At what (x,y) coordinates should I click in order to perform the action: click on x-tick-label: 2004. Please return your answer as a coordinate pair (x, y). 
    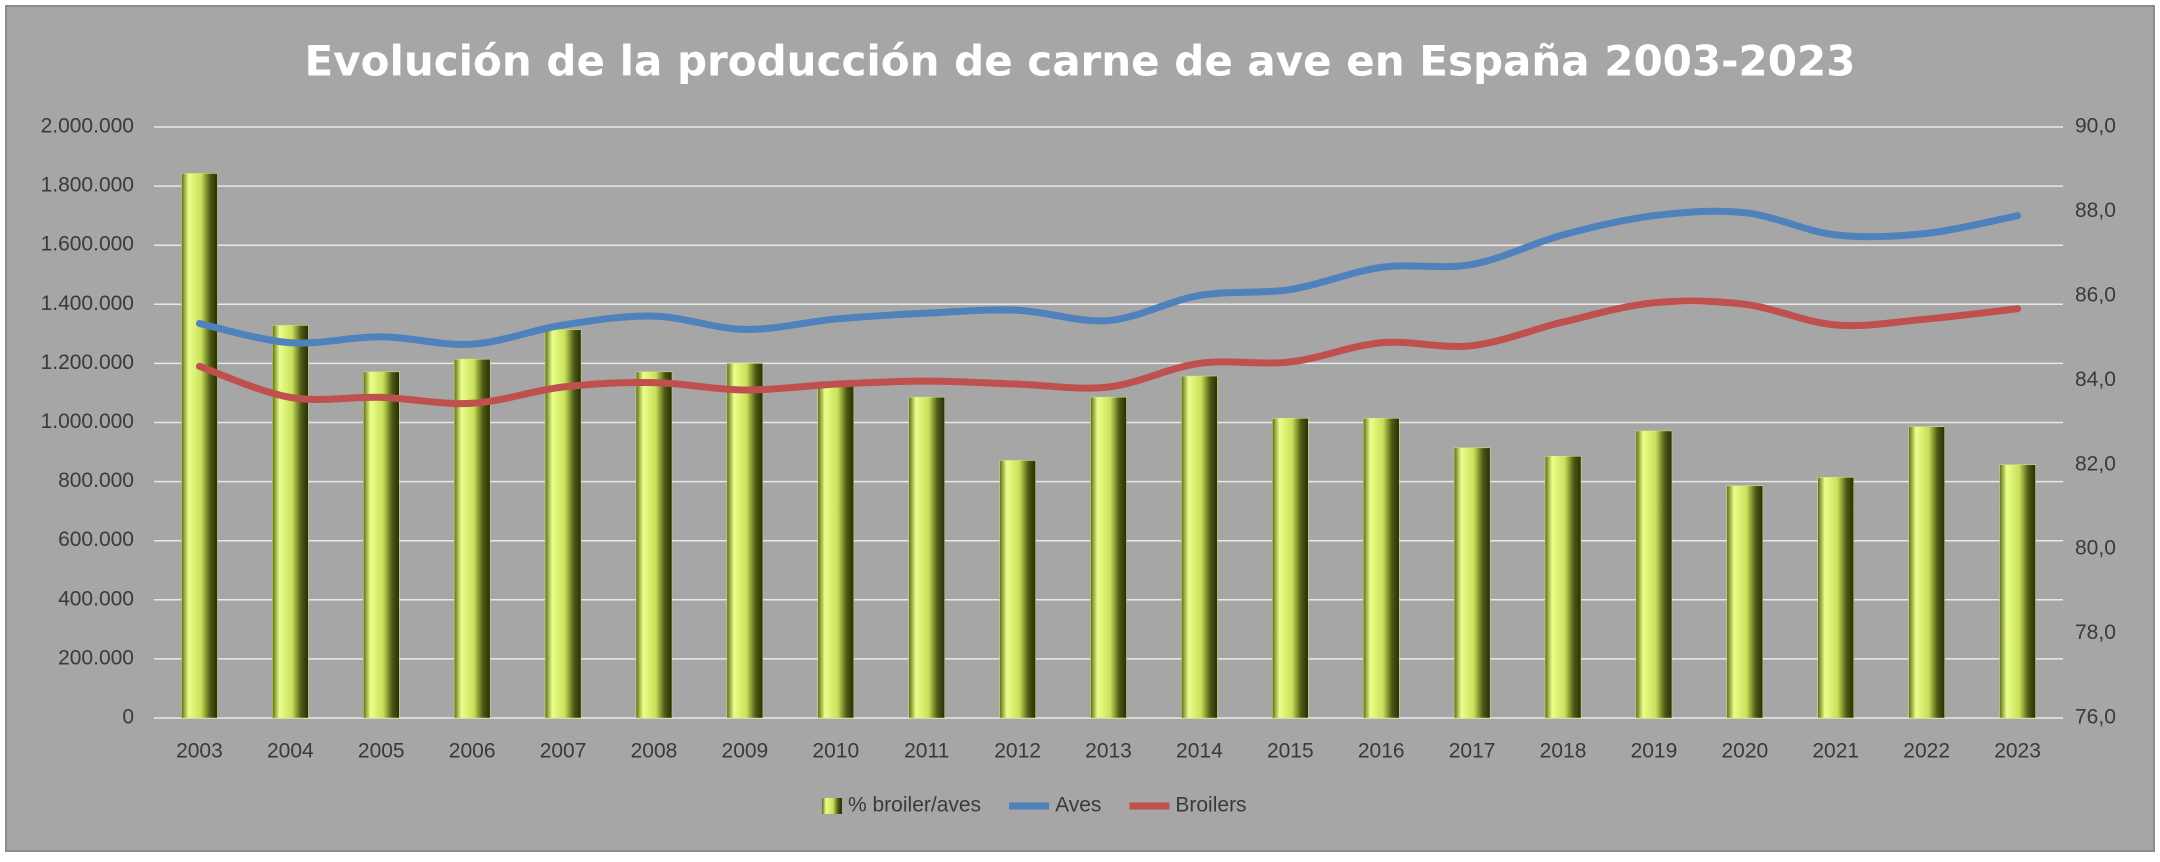
    Looking at the image, I should click on (290, 751).